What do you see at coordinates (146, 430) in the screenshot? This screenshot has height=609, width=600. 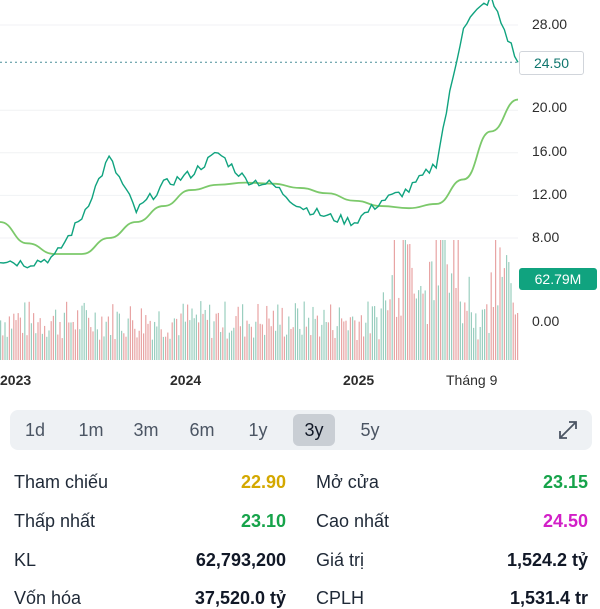 I see `range-tab-3m: 3m` at bounding box center [146, 430].